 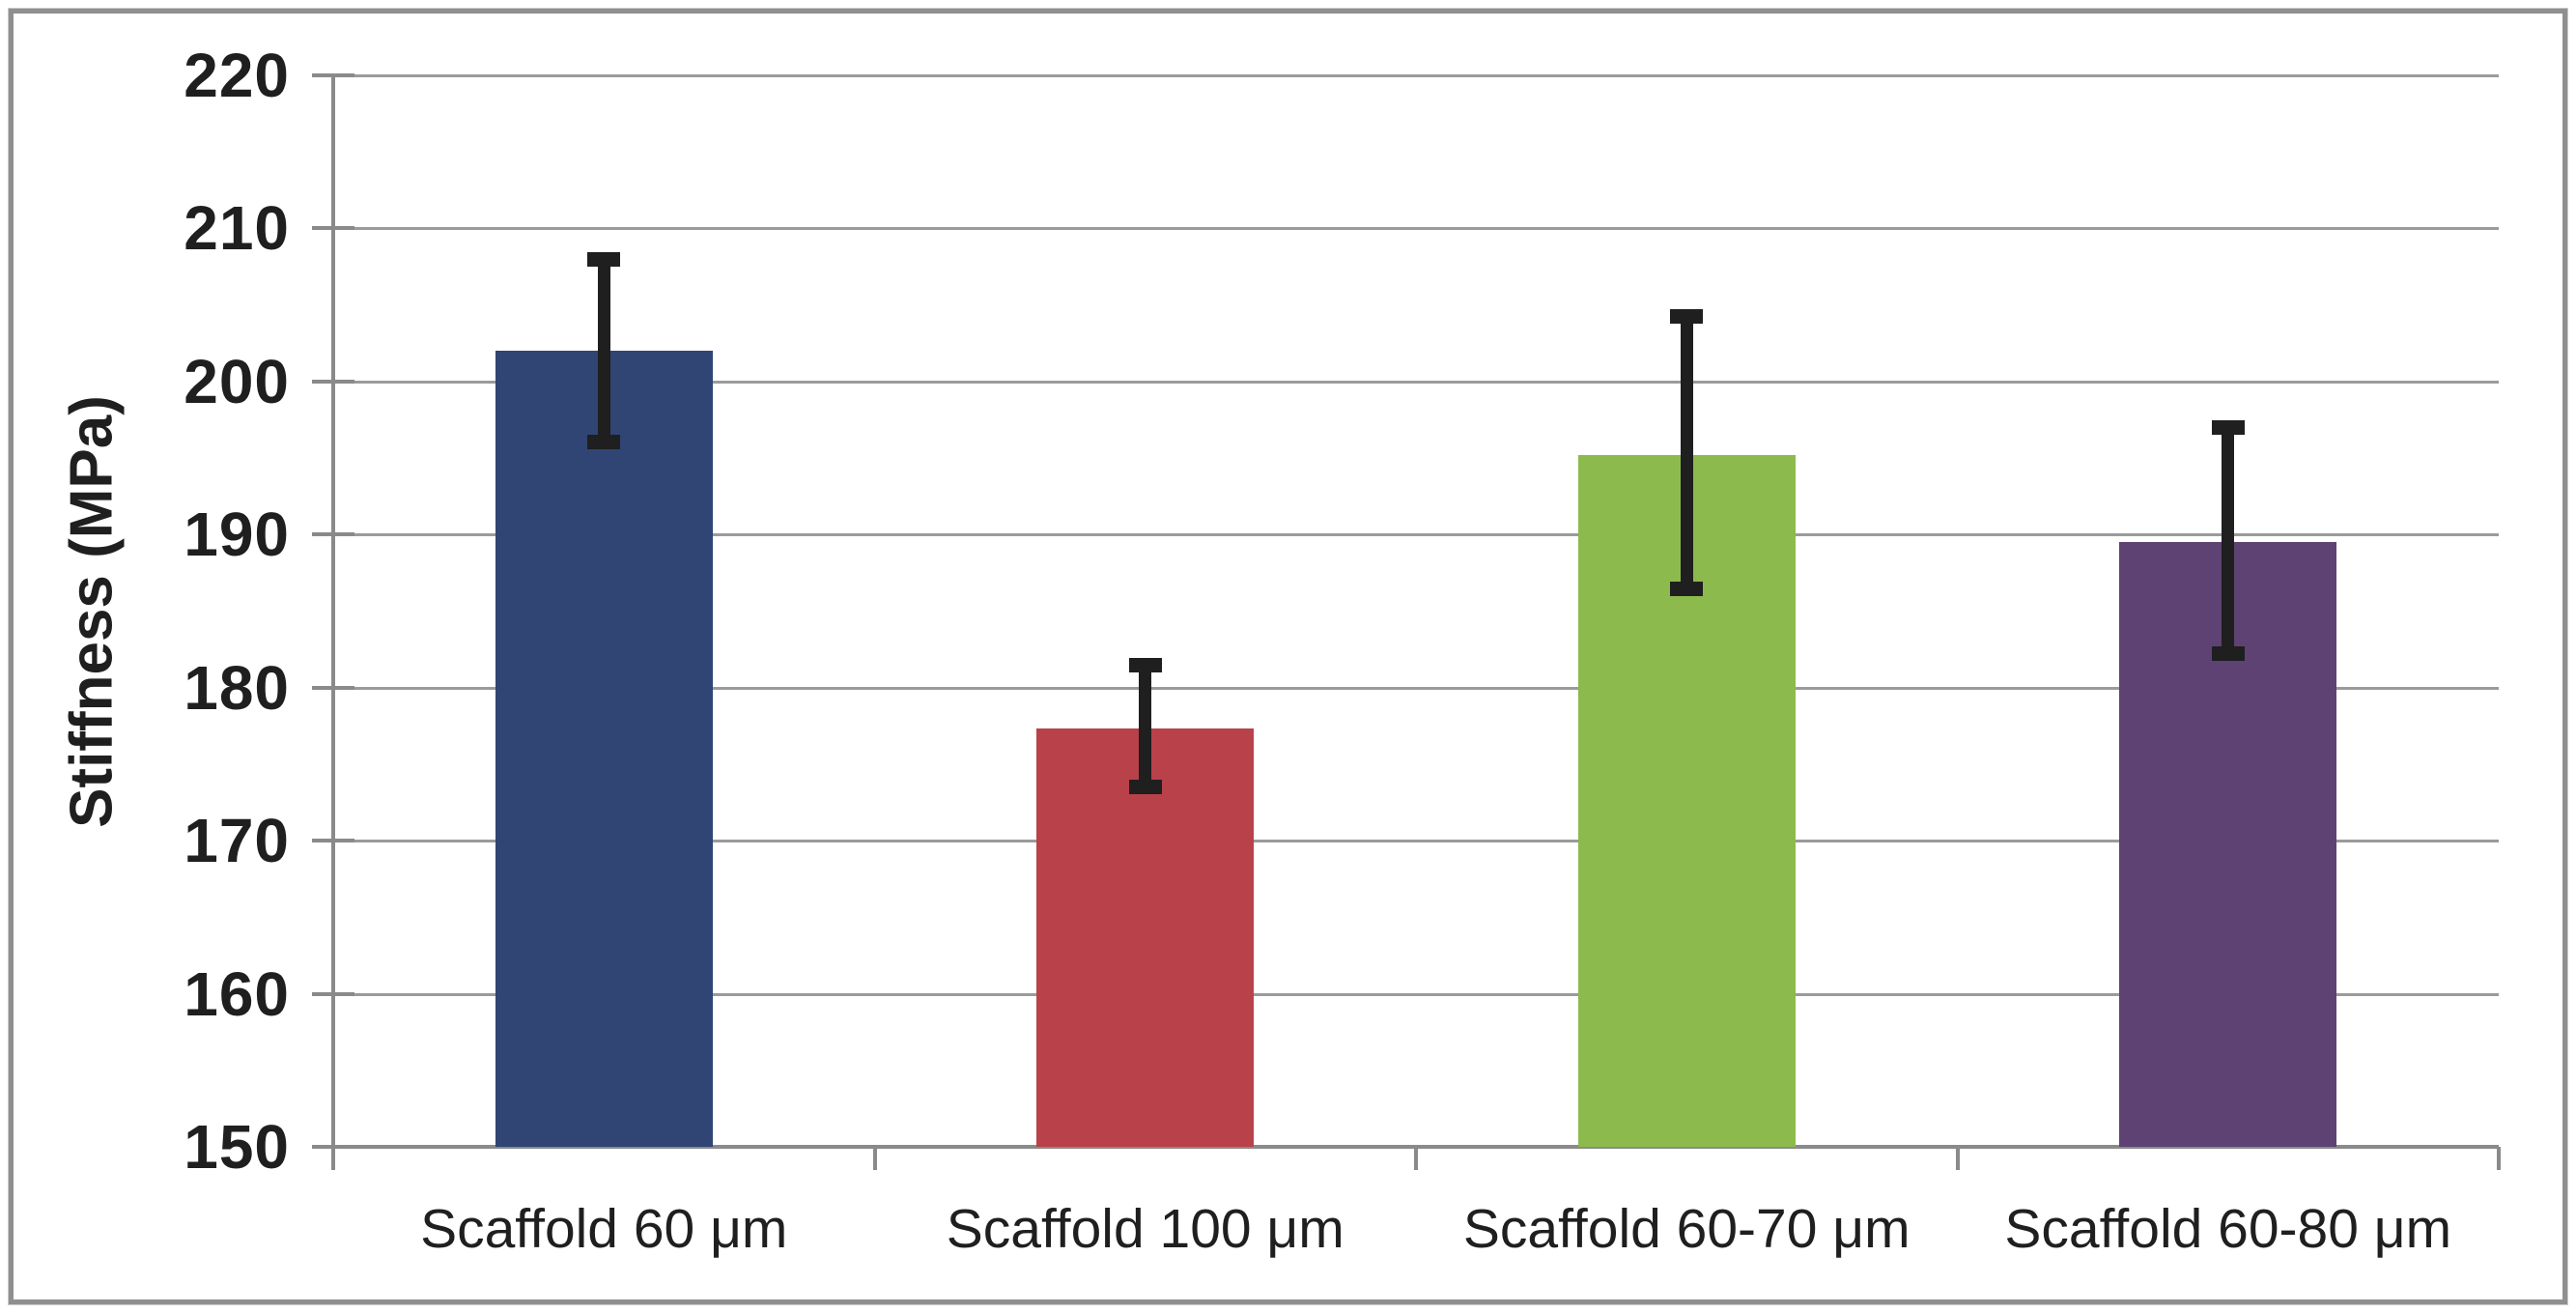 What do you see at coordinates (237, 228) in the screenshot?
I see `y-tick-label-210: 210` at bounding box center [237, 228].